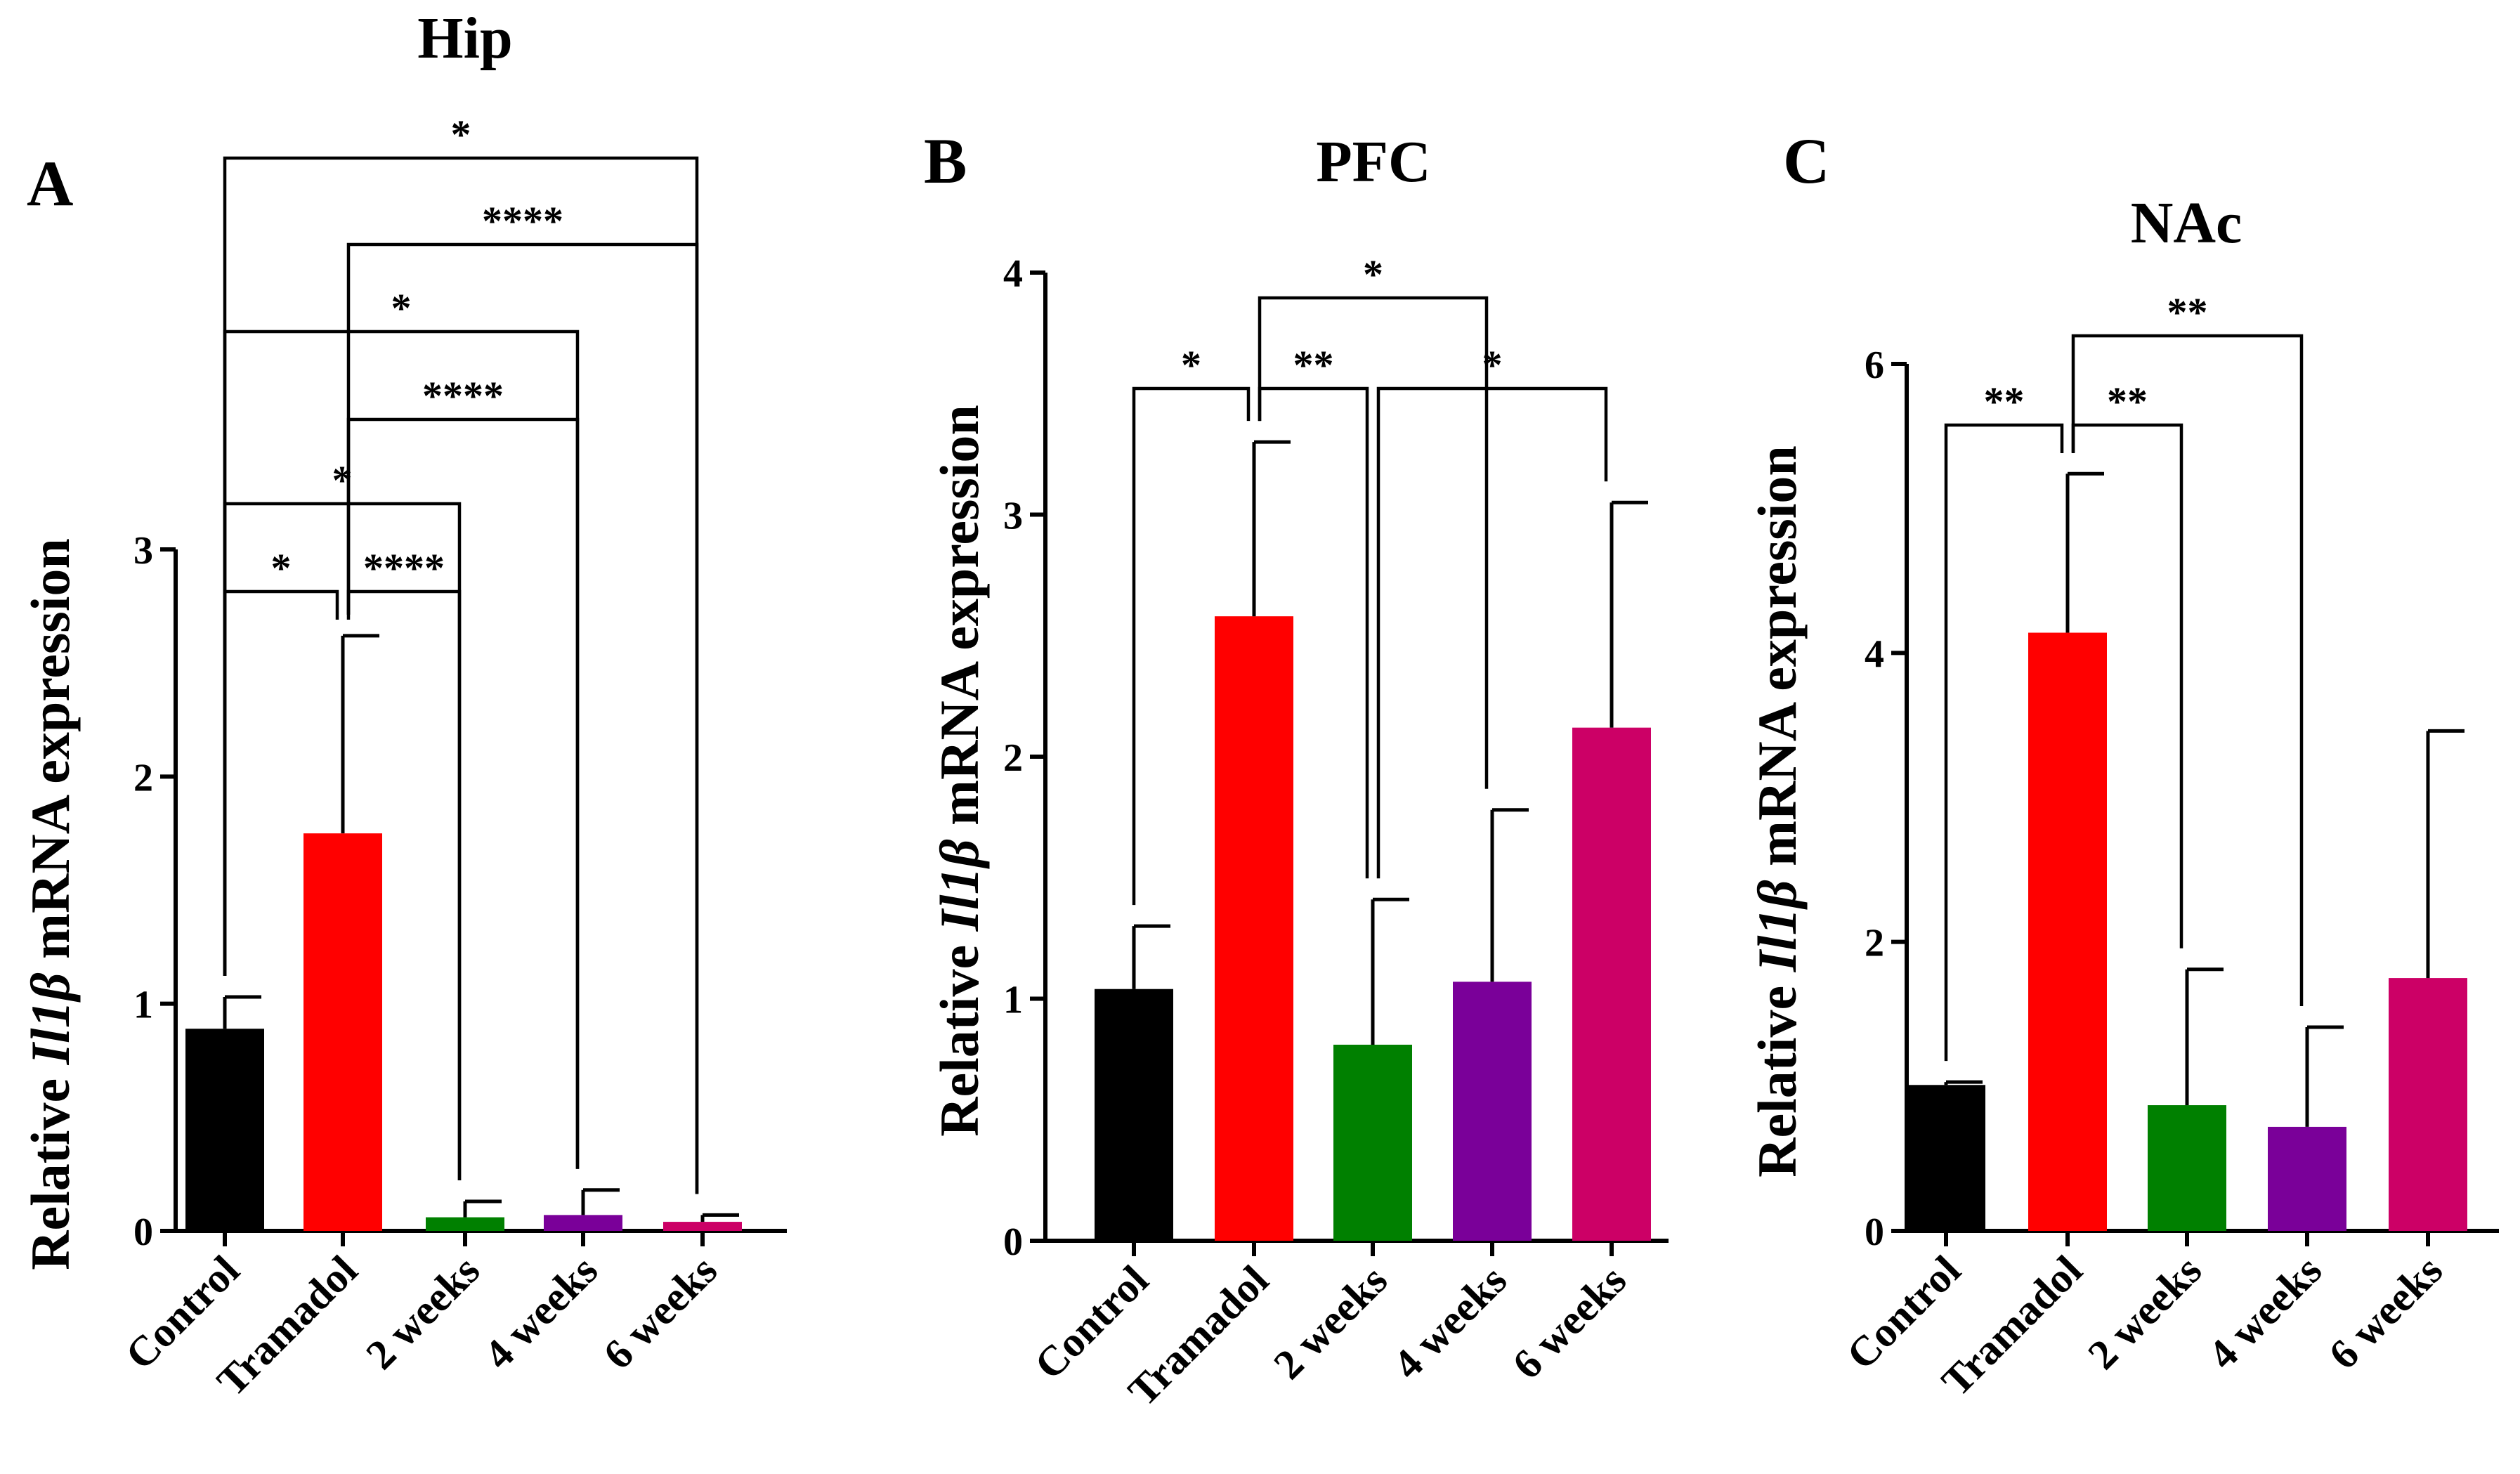  Describe the element at coordinates (2187, 223) in the screenshot. I see `chart-title: NAc` at that location.